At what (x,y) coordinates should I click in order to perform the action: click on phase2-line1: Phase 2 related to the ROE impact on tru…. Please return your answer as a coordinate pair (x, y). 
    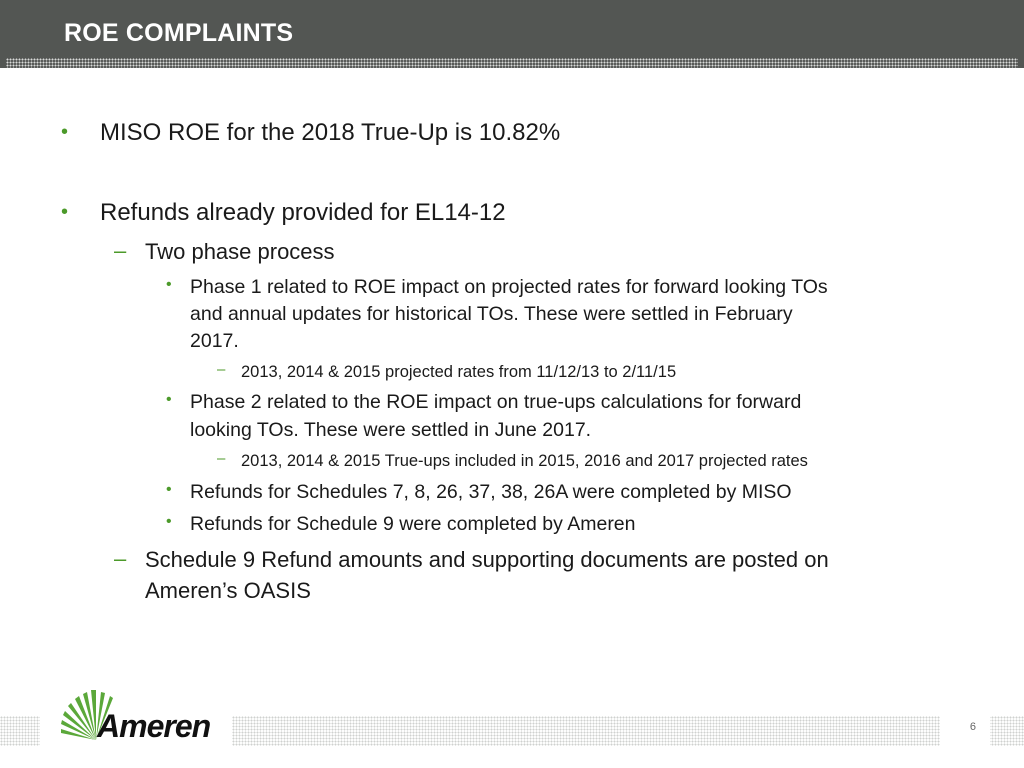
    Looking at the image, I should click on (496, 402).